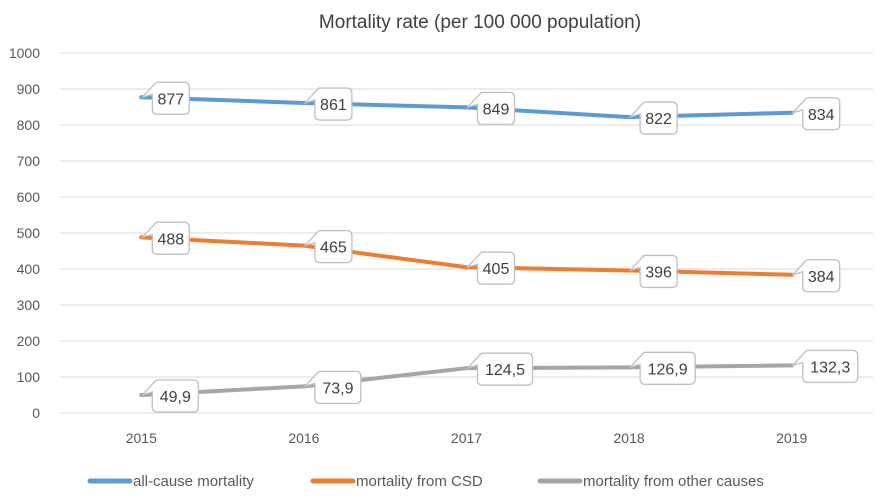  Describe the element at coordinates (36, 413) in the screenshot. I see `y-tick-label: 0` at that location.